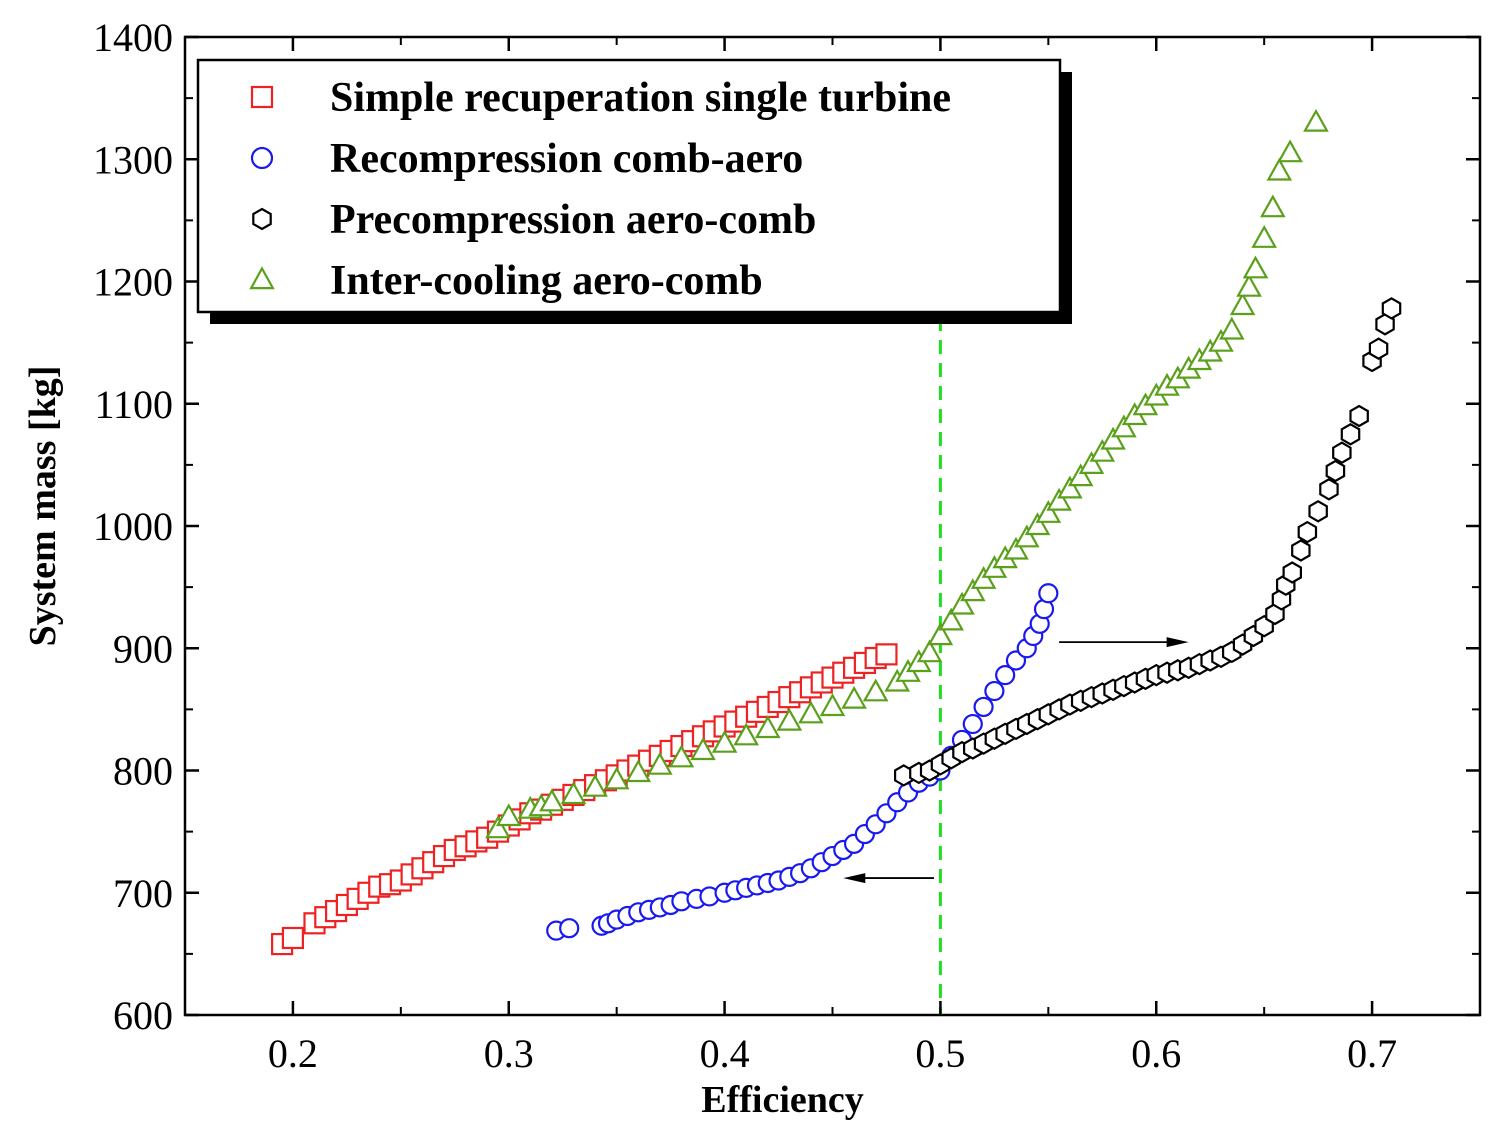 The height and width of the screenshot is (1139, 1510). What do you see at coordinates (1372, 1053) in the screenshot?
I see `x-tick-label: 0.7` at bounding box center [1372, 1053].